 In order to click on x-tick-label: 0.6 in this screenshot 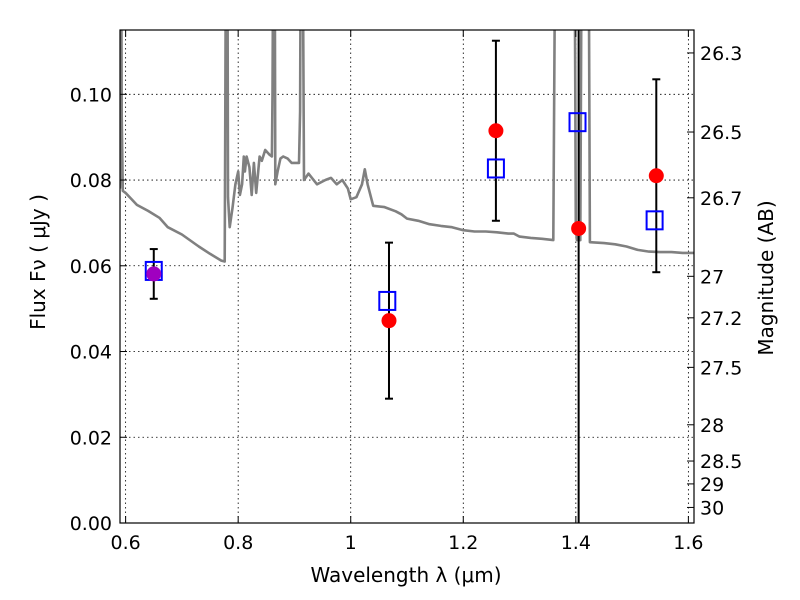, I will do `click(126, 543)`.